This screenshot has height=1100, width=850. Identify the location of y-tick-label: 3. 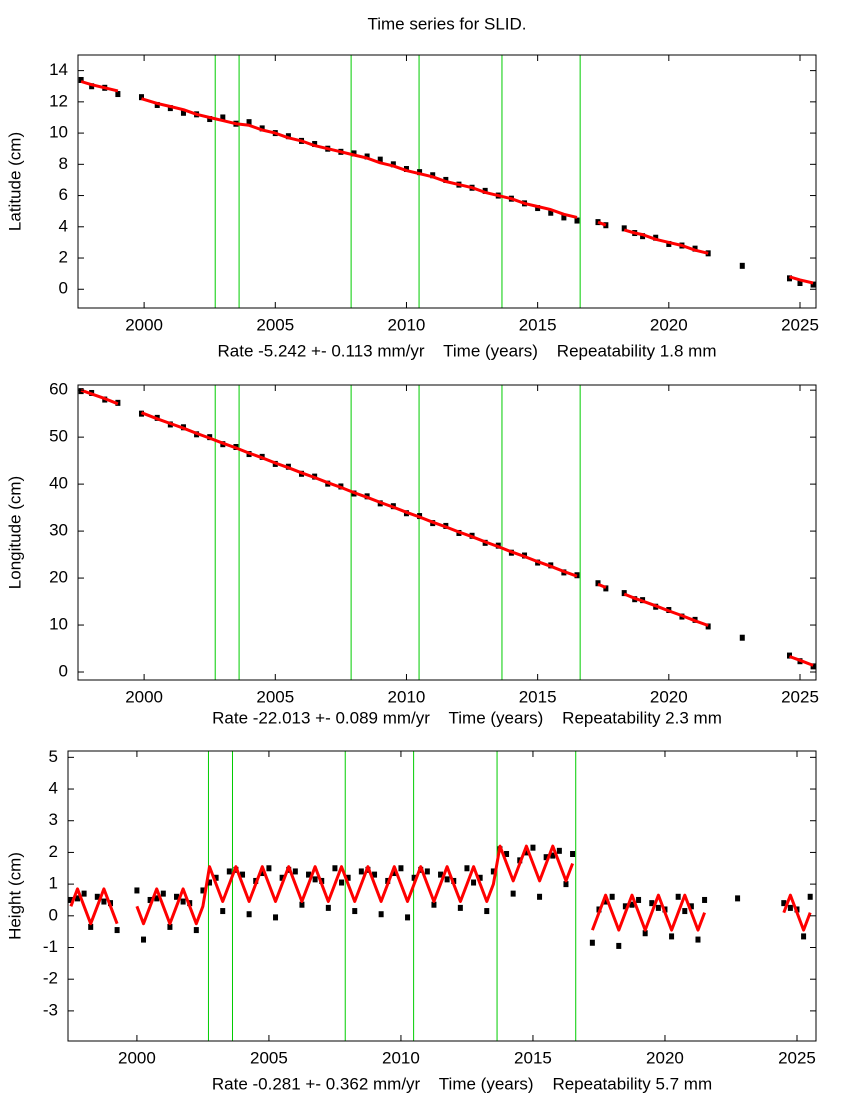
(53, 819).